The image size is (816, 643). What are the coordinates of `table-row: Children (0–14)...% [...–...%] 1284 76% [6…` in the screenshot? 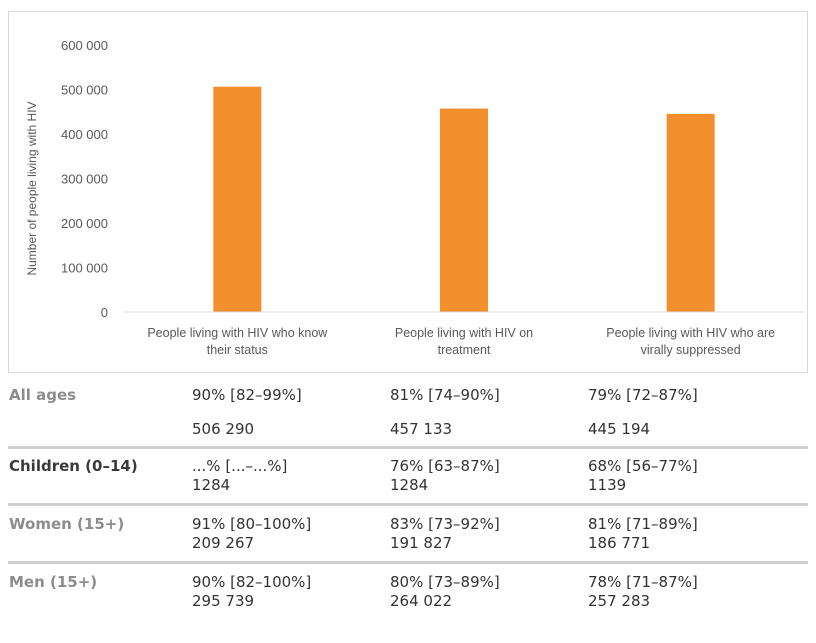 It's located at (408, 477).